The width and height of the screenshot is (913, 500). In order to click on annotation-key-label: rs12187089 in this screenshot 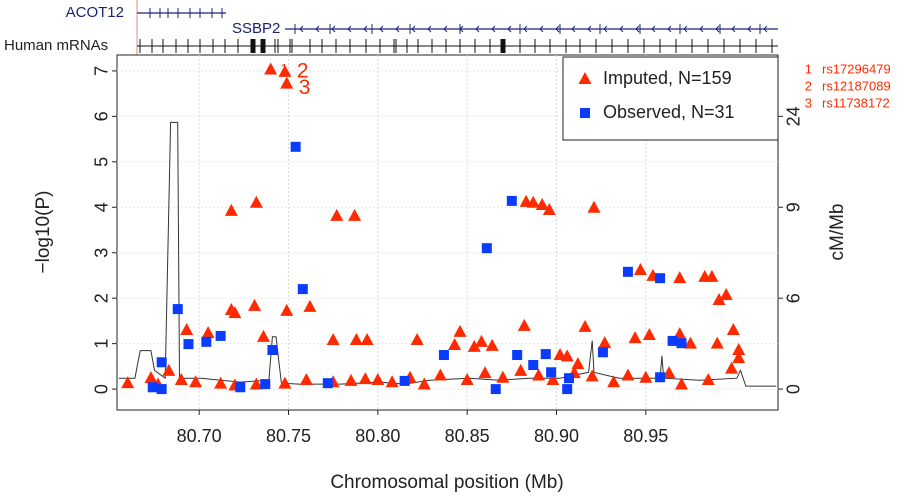, I will do `click(856, 85)`.